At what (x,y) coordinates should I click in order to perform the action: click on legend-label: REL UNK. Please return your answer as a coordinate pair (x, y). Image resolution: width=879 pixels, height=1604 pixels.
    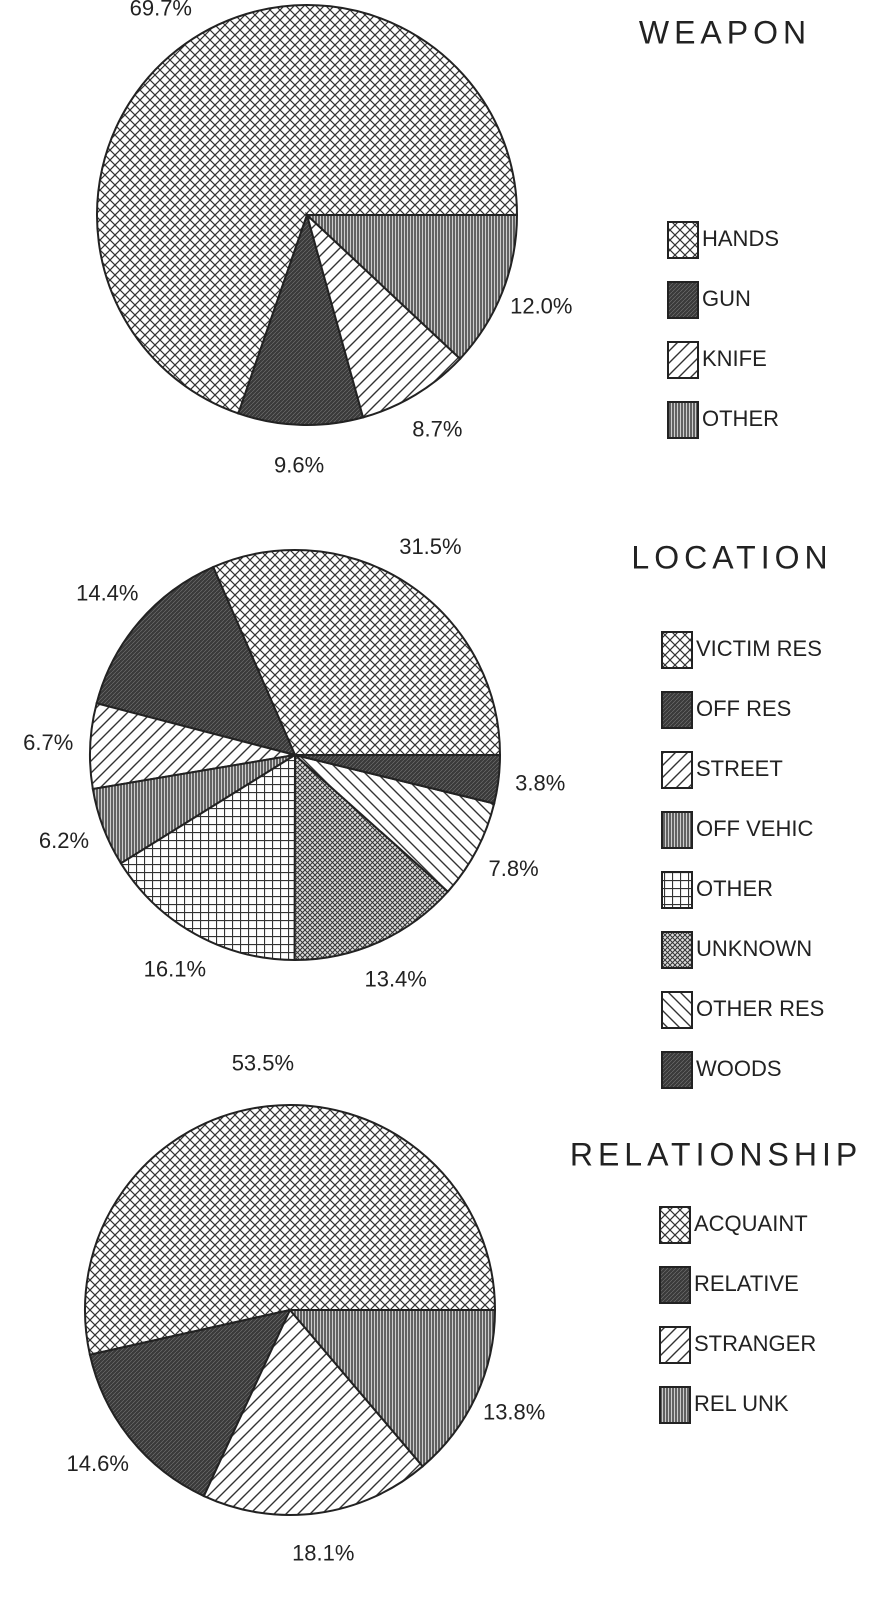
    Looking at the image, I should click on (741, 1403).